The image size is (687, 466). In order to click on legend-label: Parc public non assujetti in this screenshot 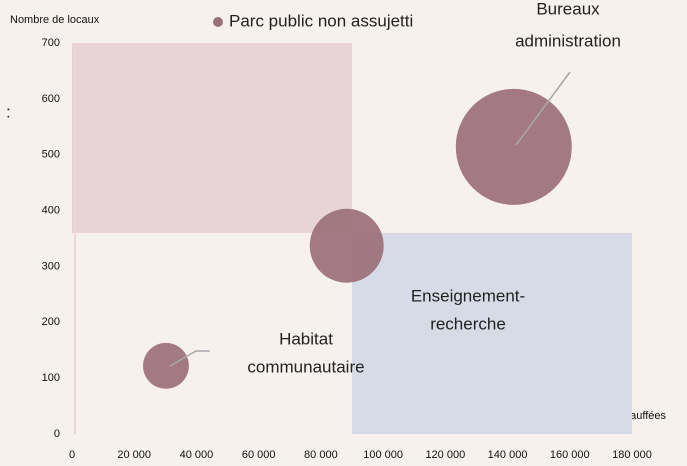, I will do `click(321, 20)`.